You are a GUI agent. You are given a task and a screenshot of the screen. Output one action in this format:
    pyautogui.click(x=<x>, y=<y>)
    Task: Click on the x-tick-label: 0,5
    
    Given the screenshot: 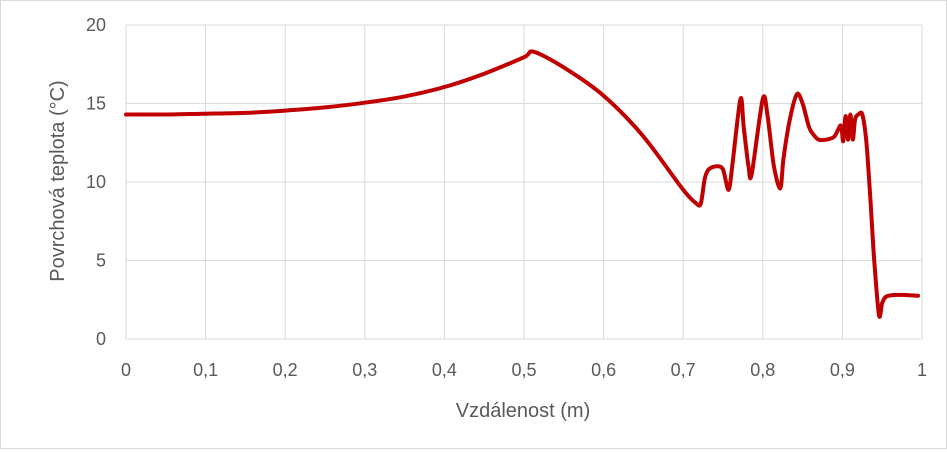 What is the action you would take?
    pyautogui.click(x=523, y=370)
    